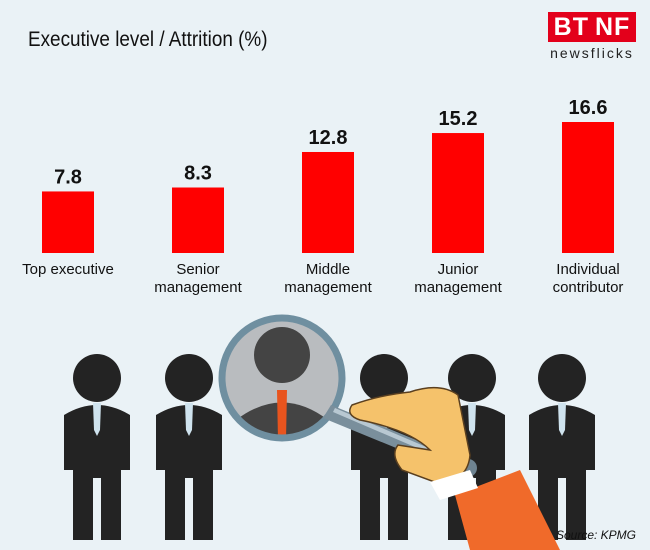  I want to click on category-label: Individual, so click(587, 269).